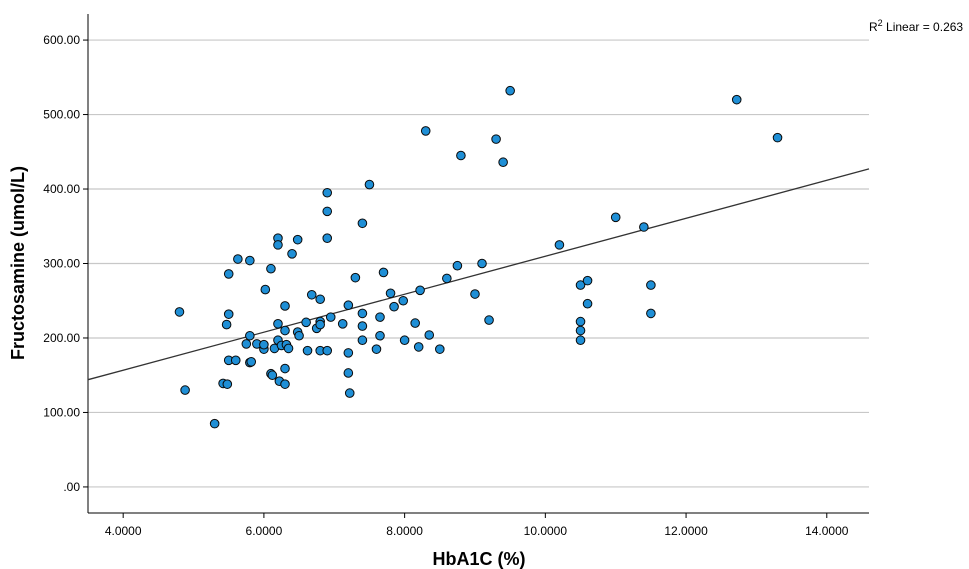  Describe the element at coordinates (479, 559) in the screenshot. I see `x-axis-title: HbA1C (%)` at that location.